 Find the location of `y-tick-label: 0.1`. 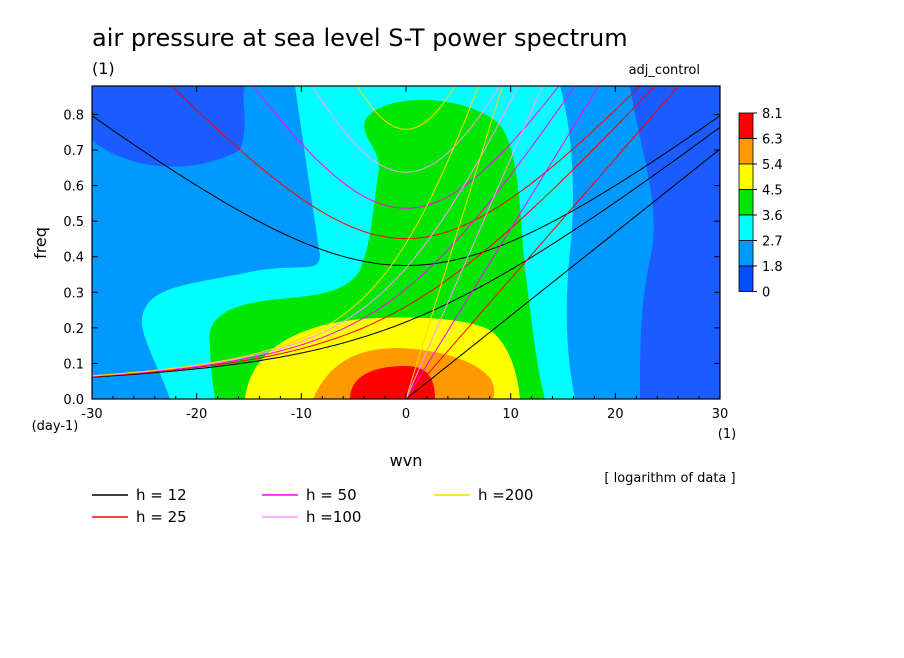

y-tick-label: 0.1 is located at coordinates (73, 364).